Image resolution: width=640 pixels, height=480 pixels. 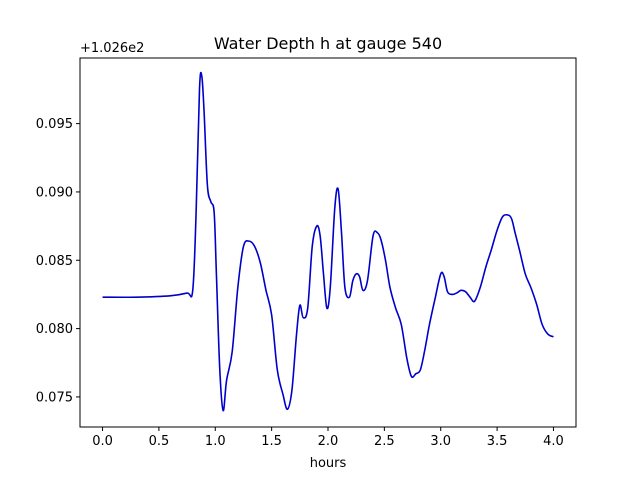 I want to click on x-tick-label: 4.0, so click(x=553, y=441).